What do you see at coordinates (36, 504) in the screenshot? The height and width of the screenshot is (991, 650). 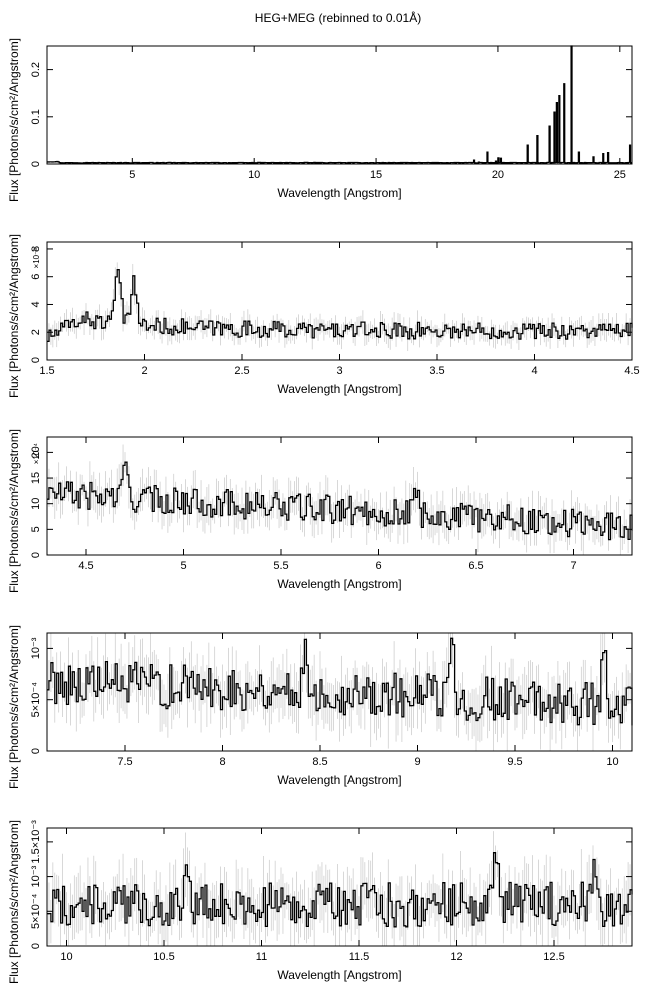 I see `y-tick-label: 10` at bounding box center [36, 504].